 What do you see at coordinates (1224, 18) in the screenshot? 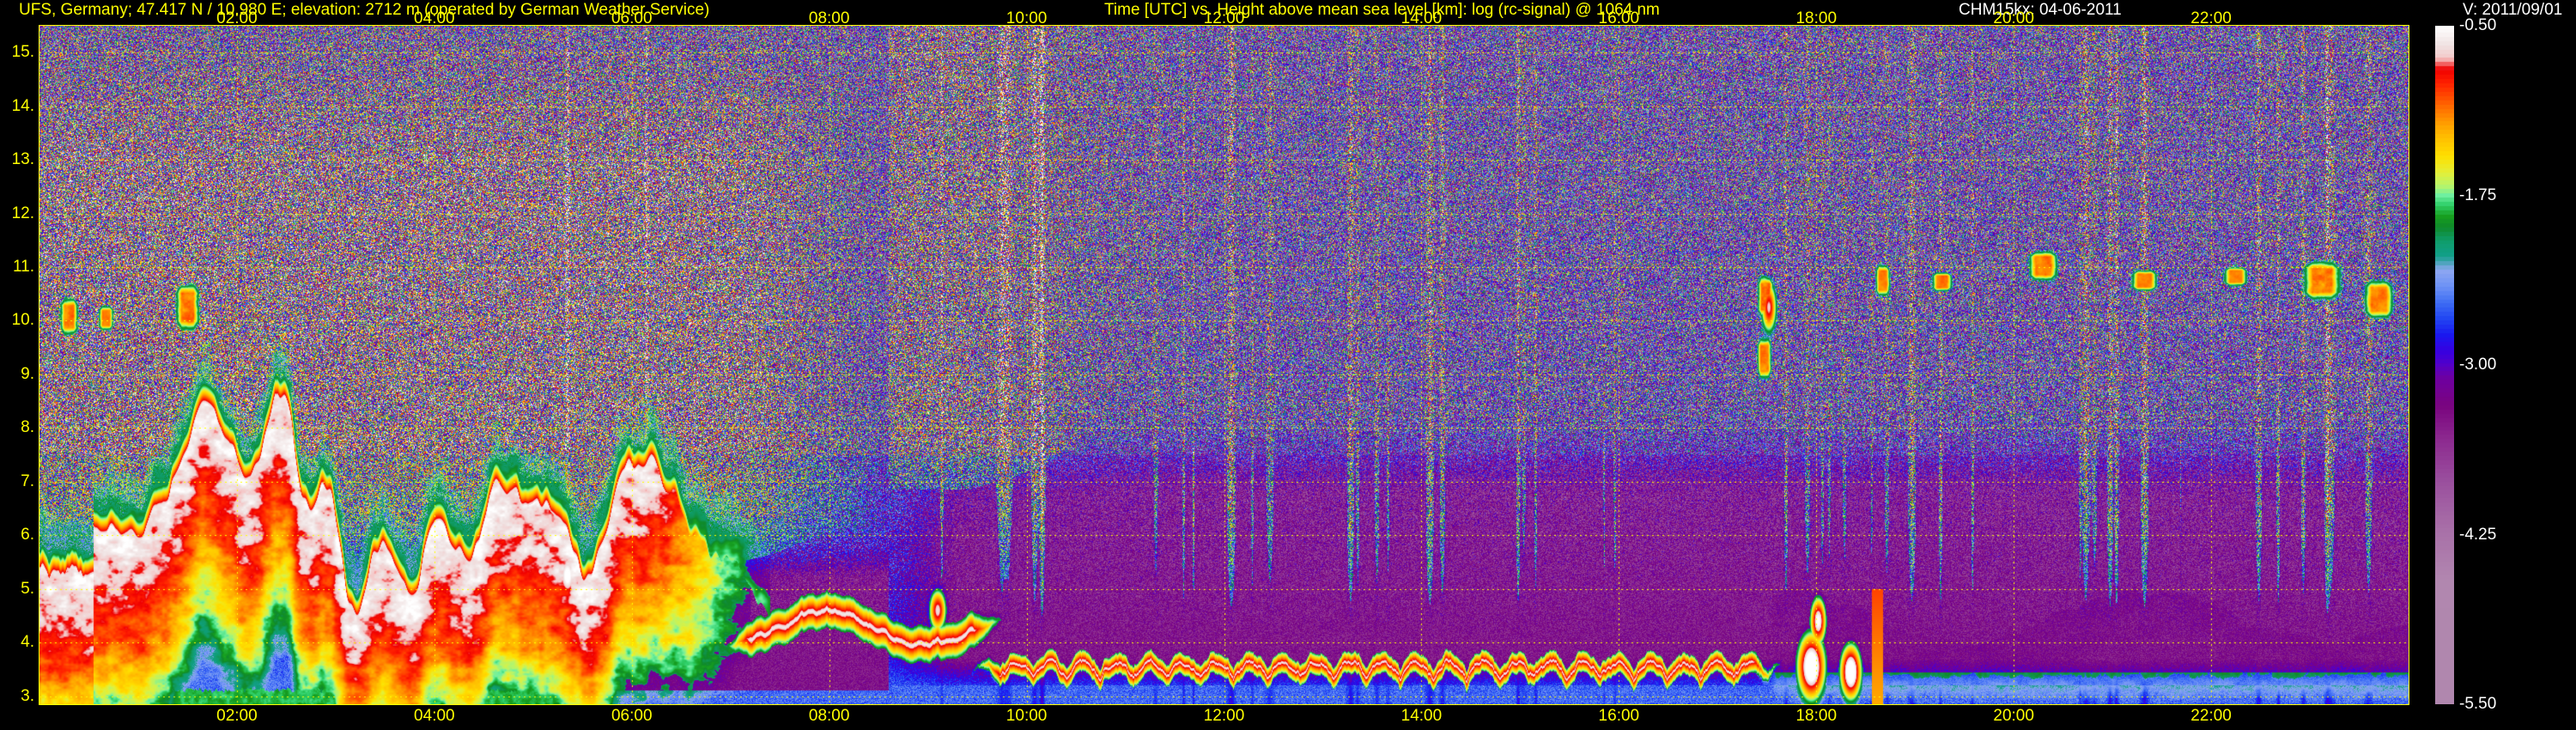
I see `x-tick-top-1200: 12:00` at bounding box center [1224, 18].